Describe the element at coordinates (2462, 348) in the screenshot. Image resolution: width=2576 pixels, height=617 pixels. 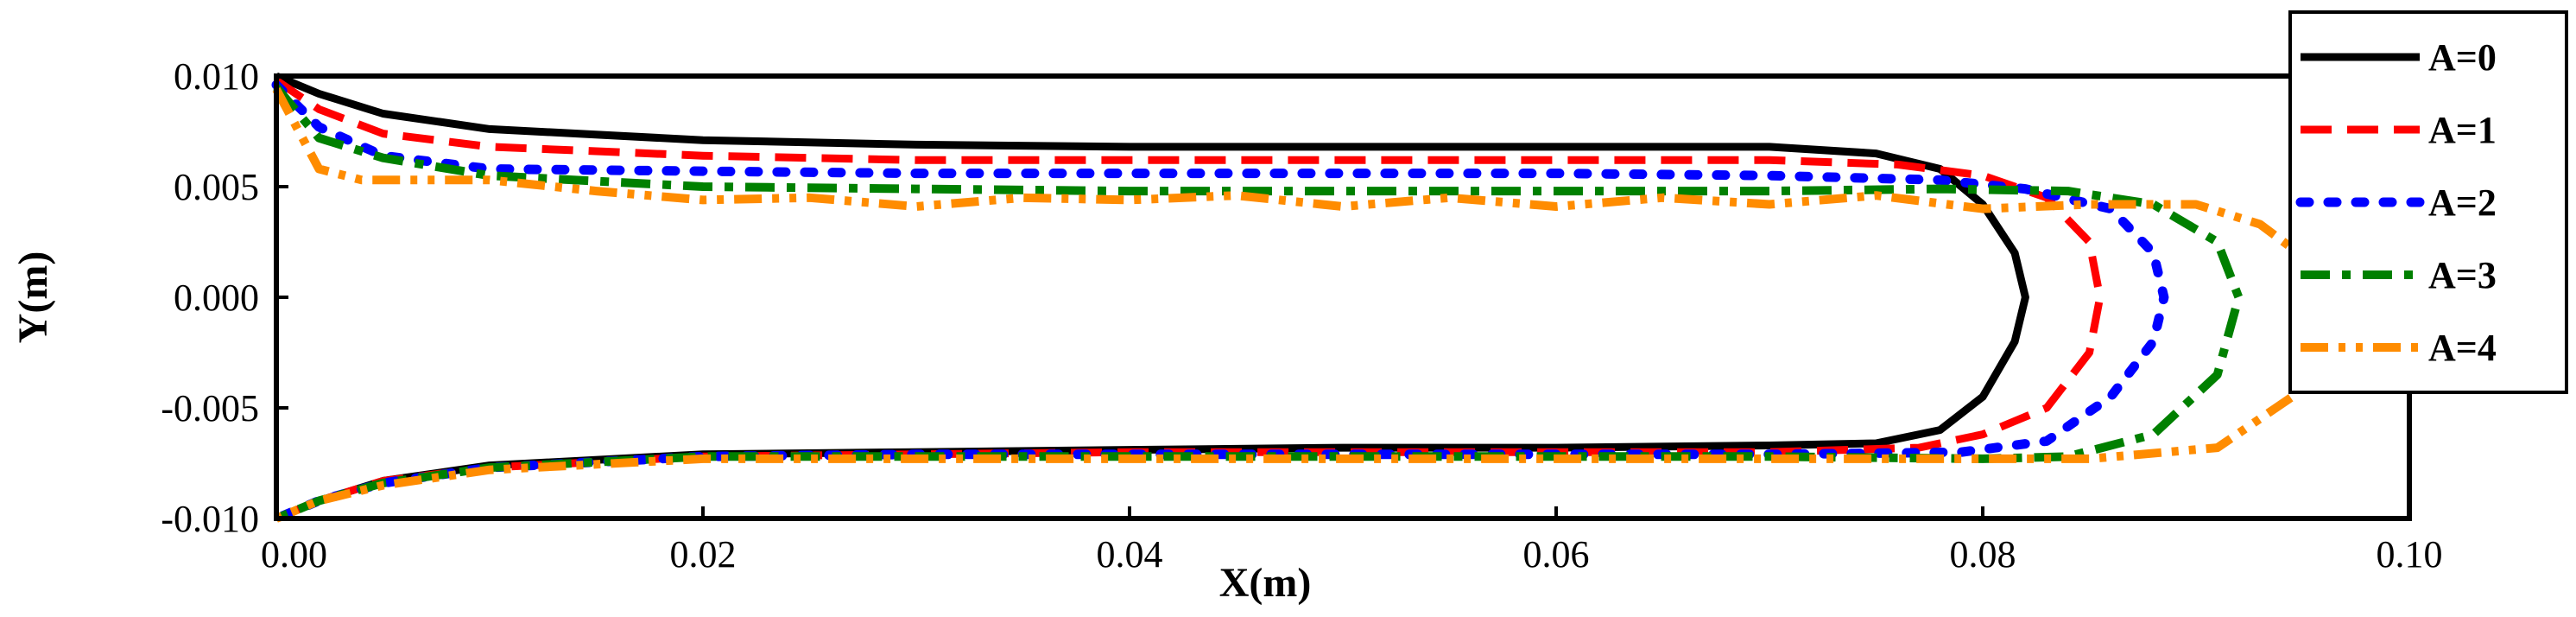
I see `legend-label-4: A=4` at that location.